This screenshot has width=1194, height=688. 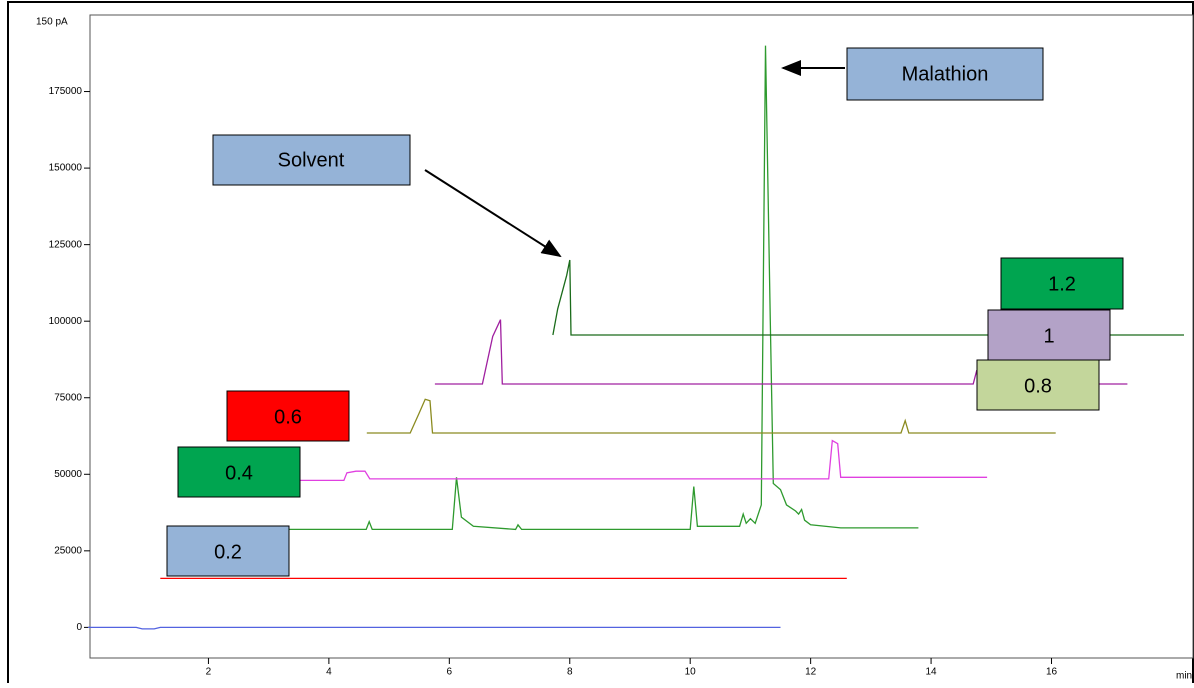 I want to click on x-axis-label: min, so click(x=1184, y=676).